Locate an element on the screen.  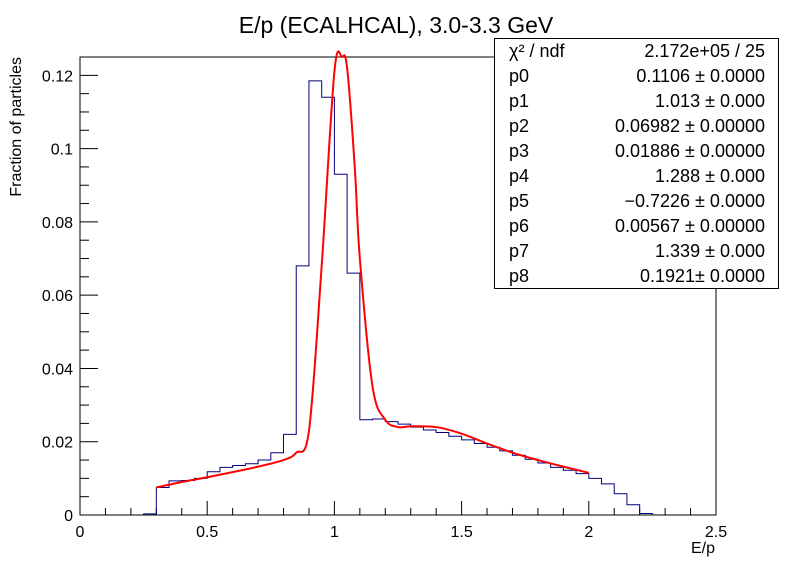
stat-name: p0 is located at coordinates (519, 76).